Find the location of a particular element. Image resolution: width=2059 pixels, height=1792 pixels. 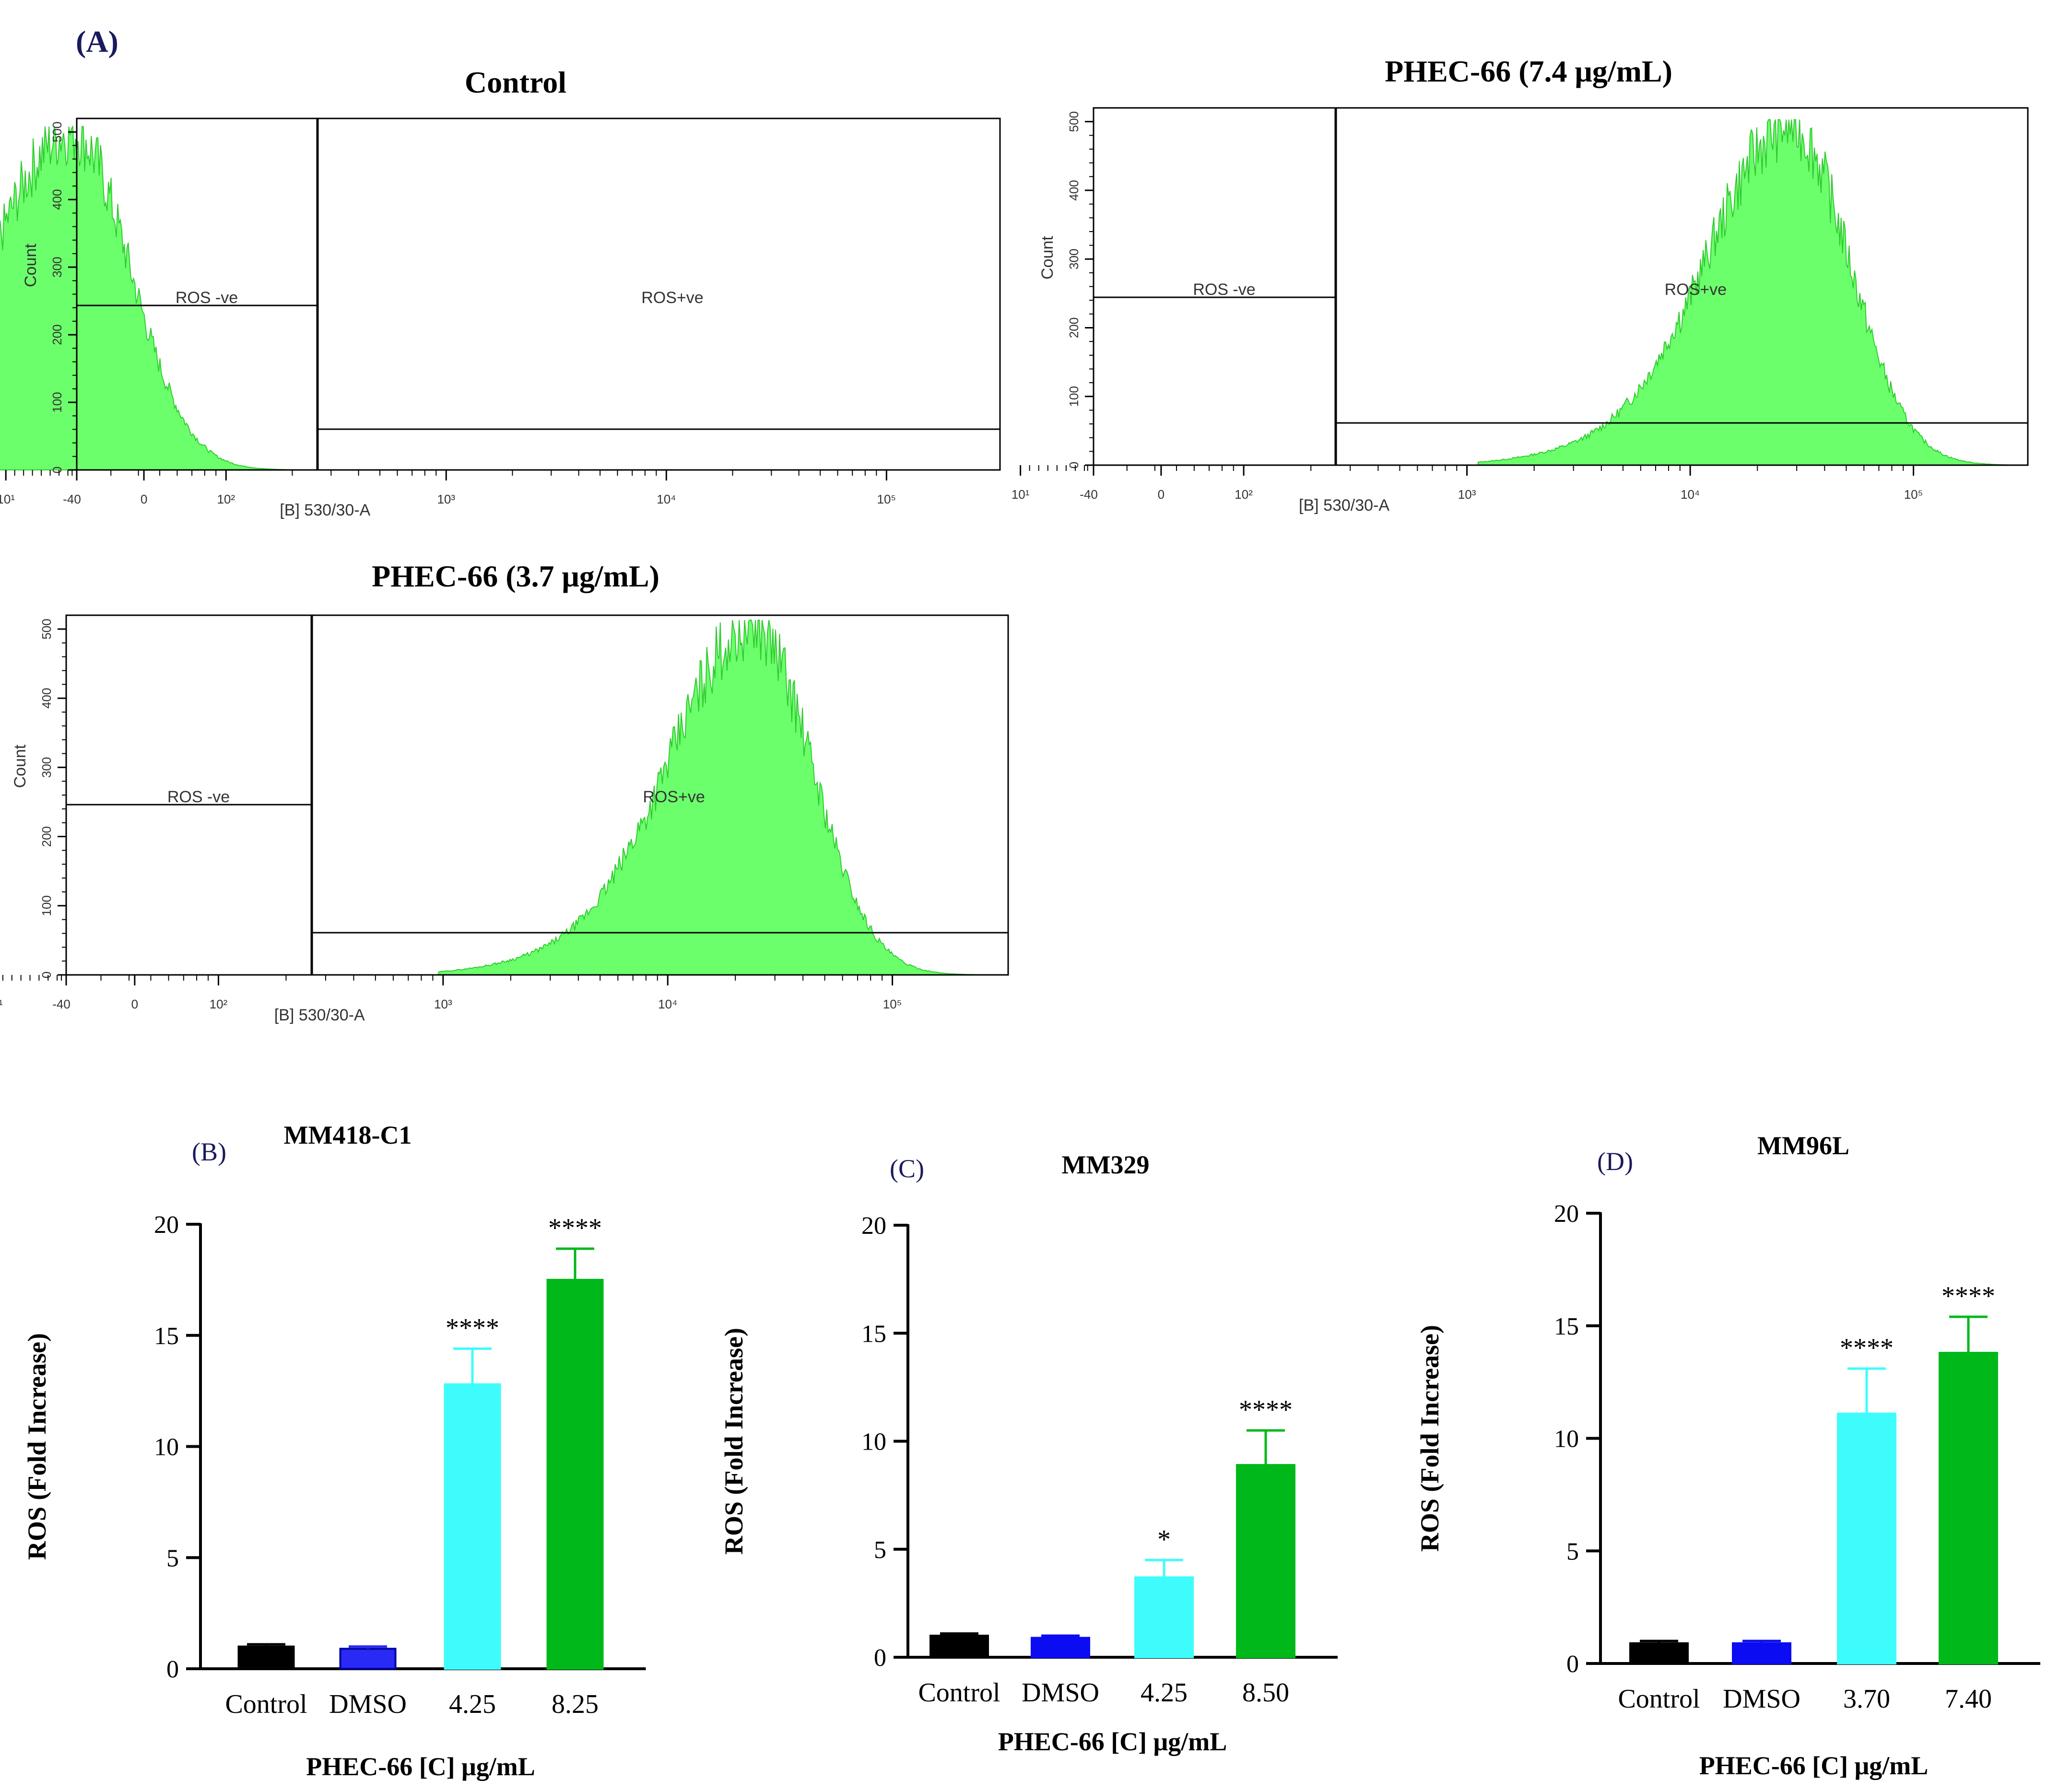

chart-title: MM96L is located at coordinates (1803, 1145).